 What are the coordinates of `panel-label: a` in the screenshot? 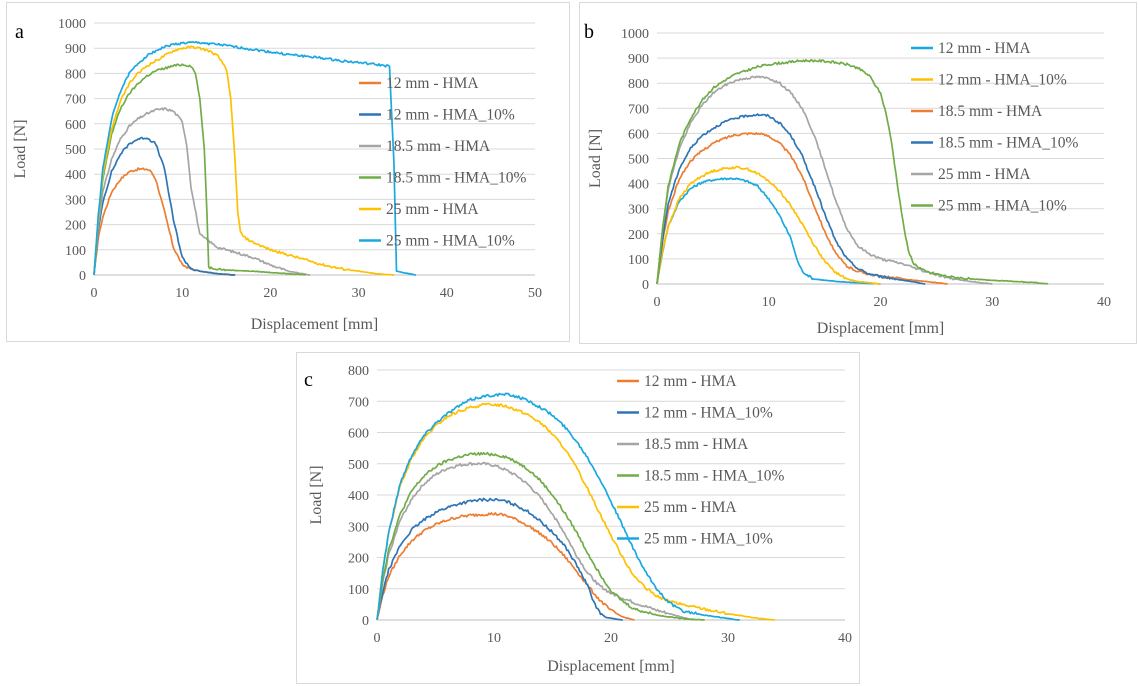 It's located at (19, 32).